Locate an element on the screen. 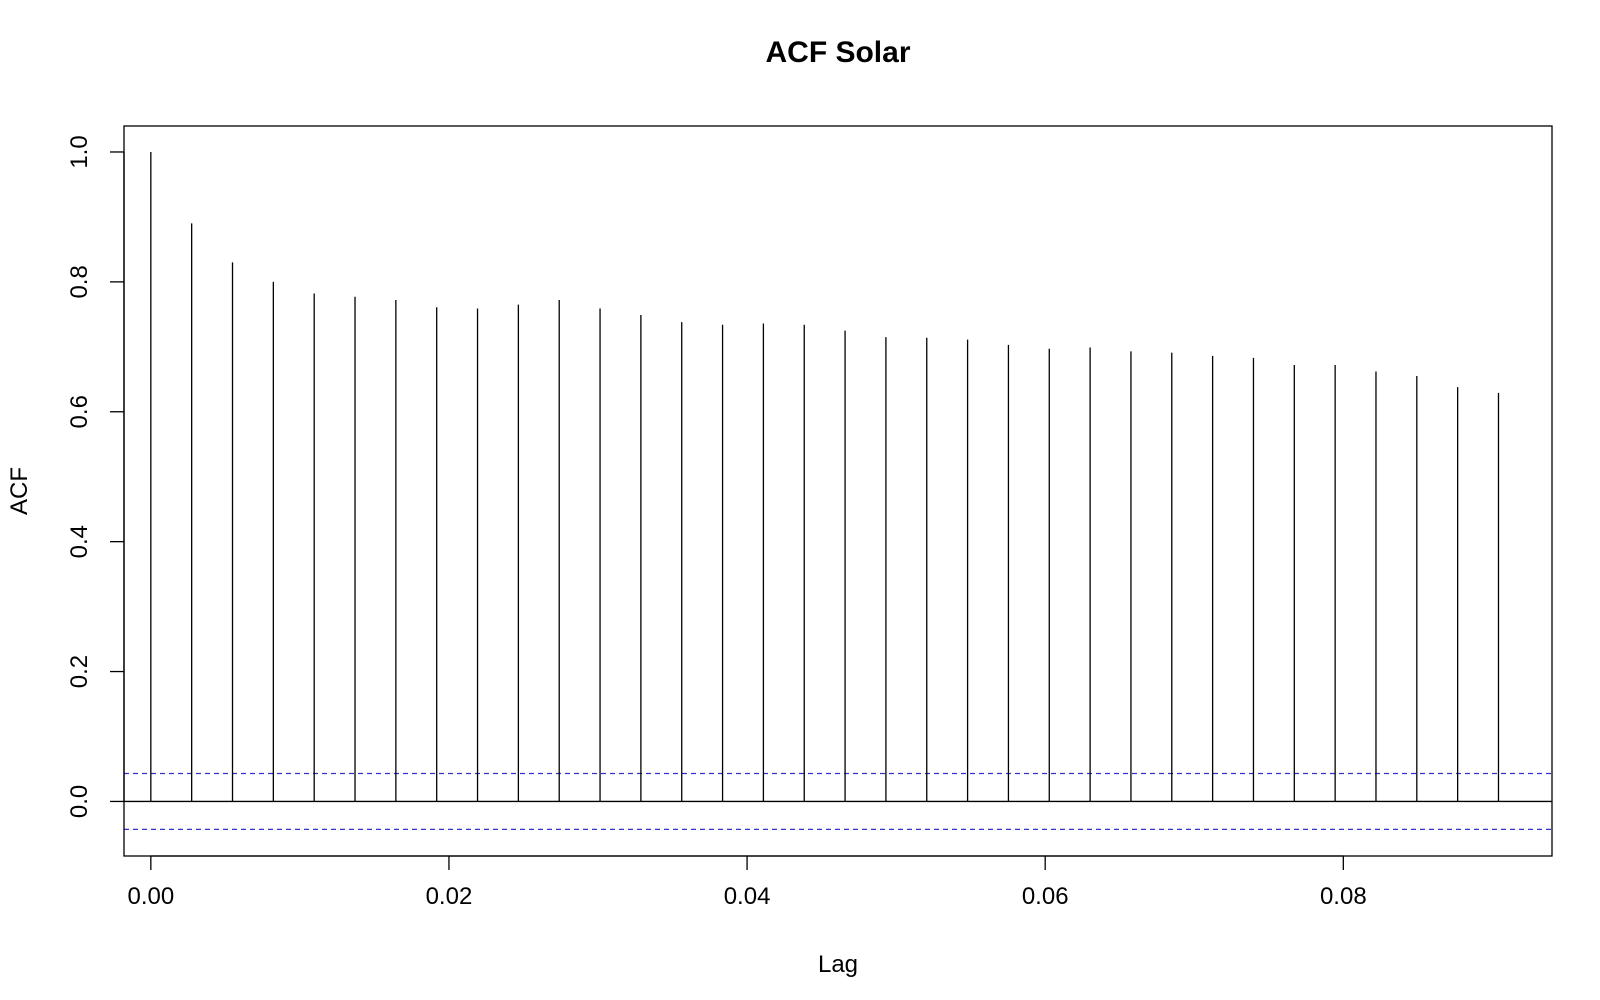  y-tick-label: 0.2 is located at coordinates (79, 671).